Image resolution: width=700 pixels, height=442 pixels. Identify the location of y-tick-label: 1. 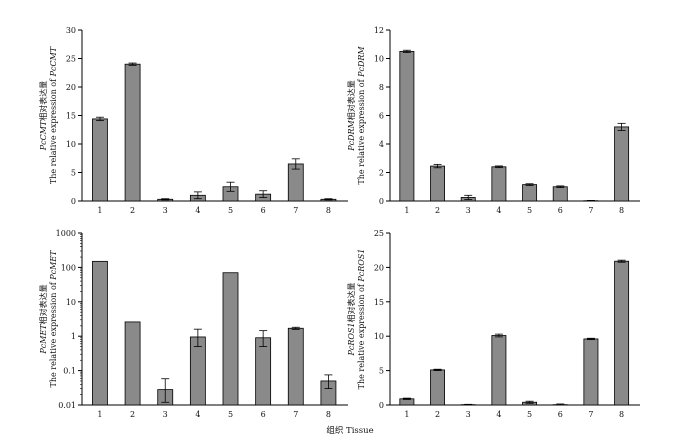
(73, 336).